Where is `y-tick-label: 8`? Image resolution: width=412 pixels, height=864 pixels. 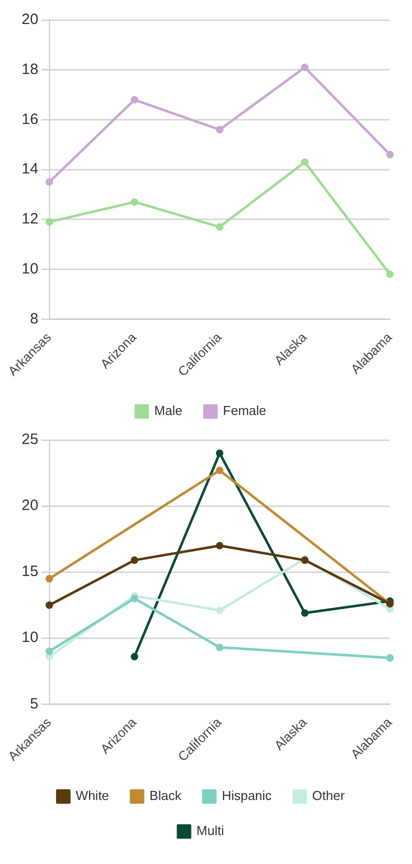 y-tick-label: 8 is located at coordinates (34, 319).